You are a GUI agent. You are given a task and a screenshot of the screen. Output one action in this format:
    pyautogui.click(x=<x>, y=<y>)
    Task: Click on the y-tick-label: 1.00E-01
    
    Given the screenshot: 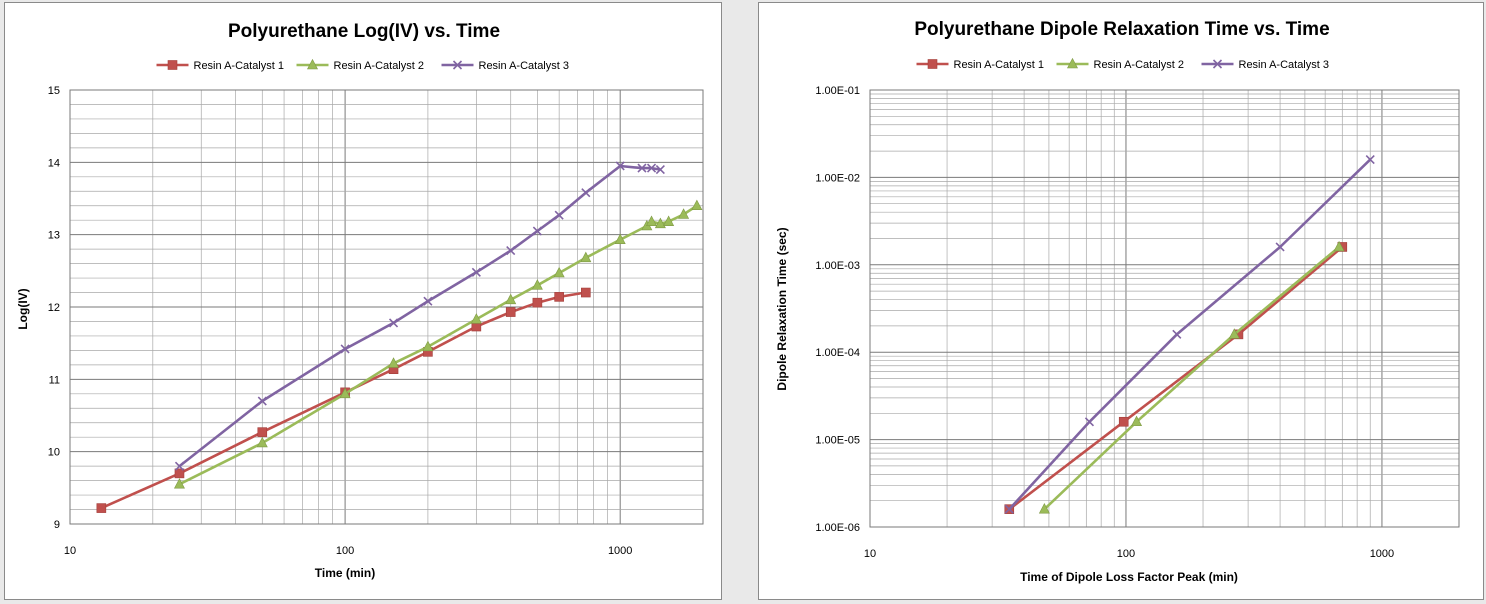 What is the action you would take?
    pyautogui.click(x=837, y=91)
    